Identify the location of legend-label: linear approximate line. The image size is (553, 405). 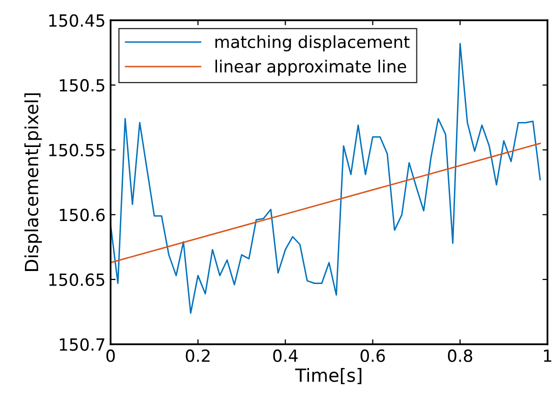
(311, 68).